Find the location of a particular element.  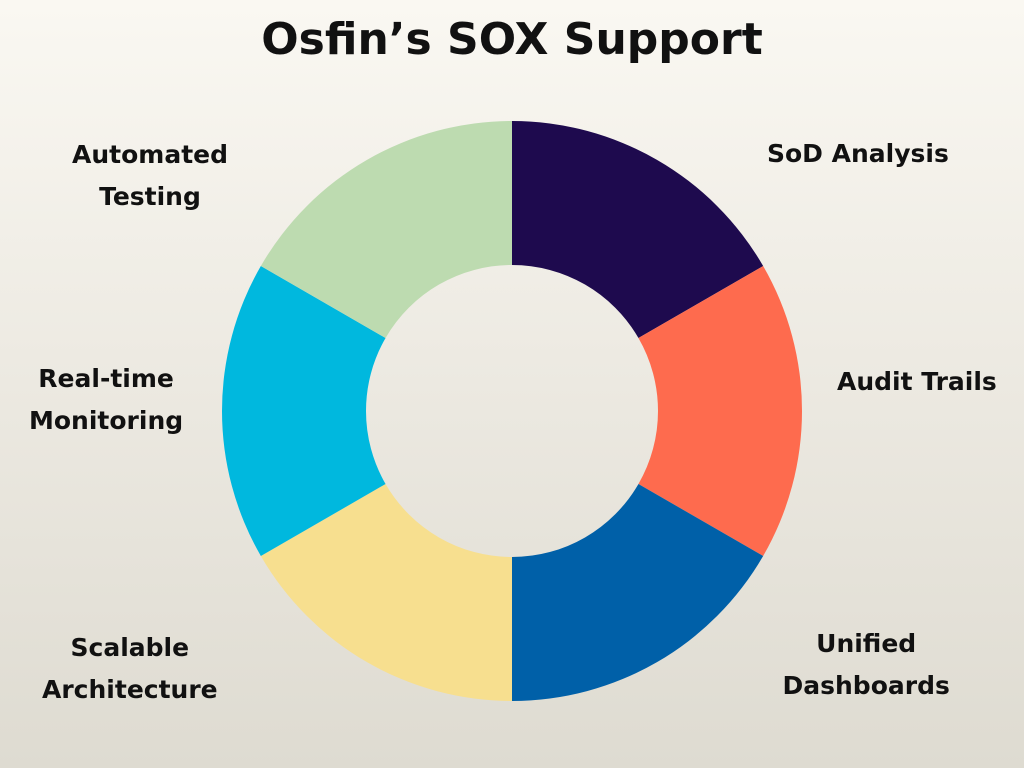

label-line: Architecture is located at coordinates (130, 689).